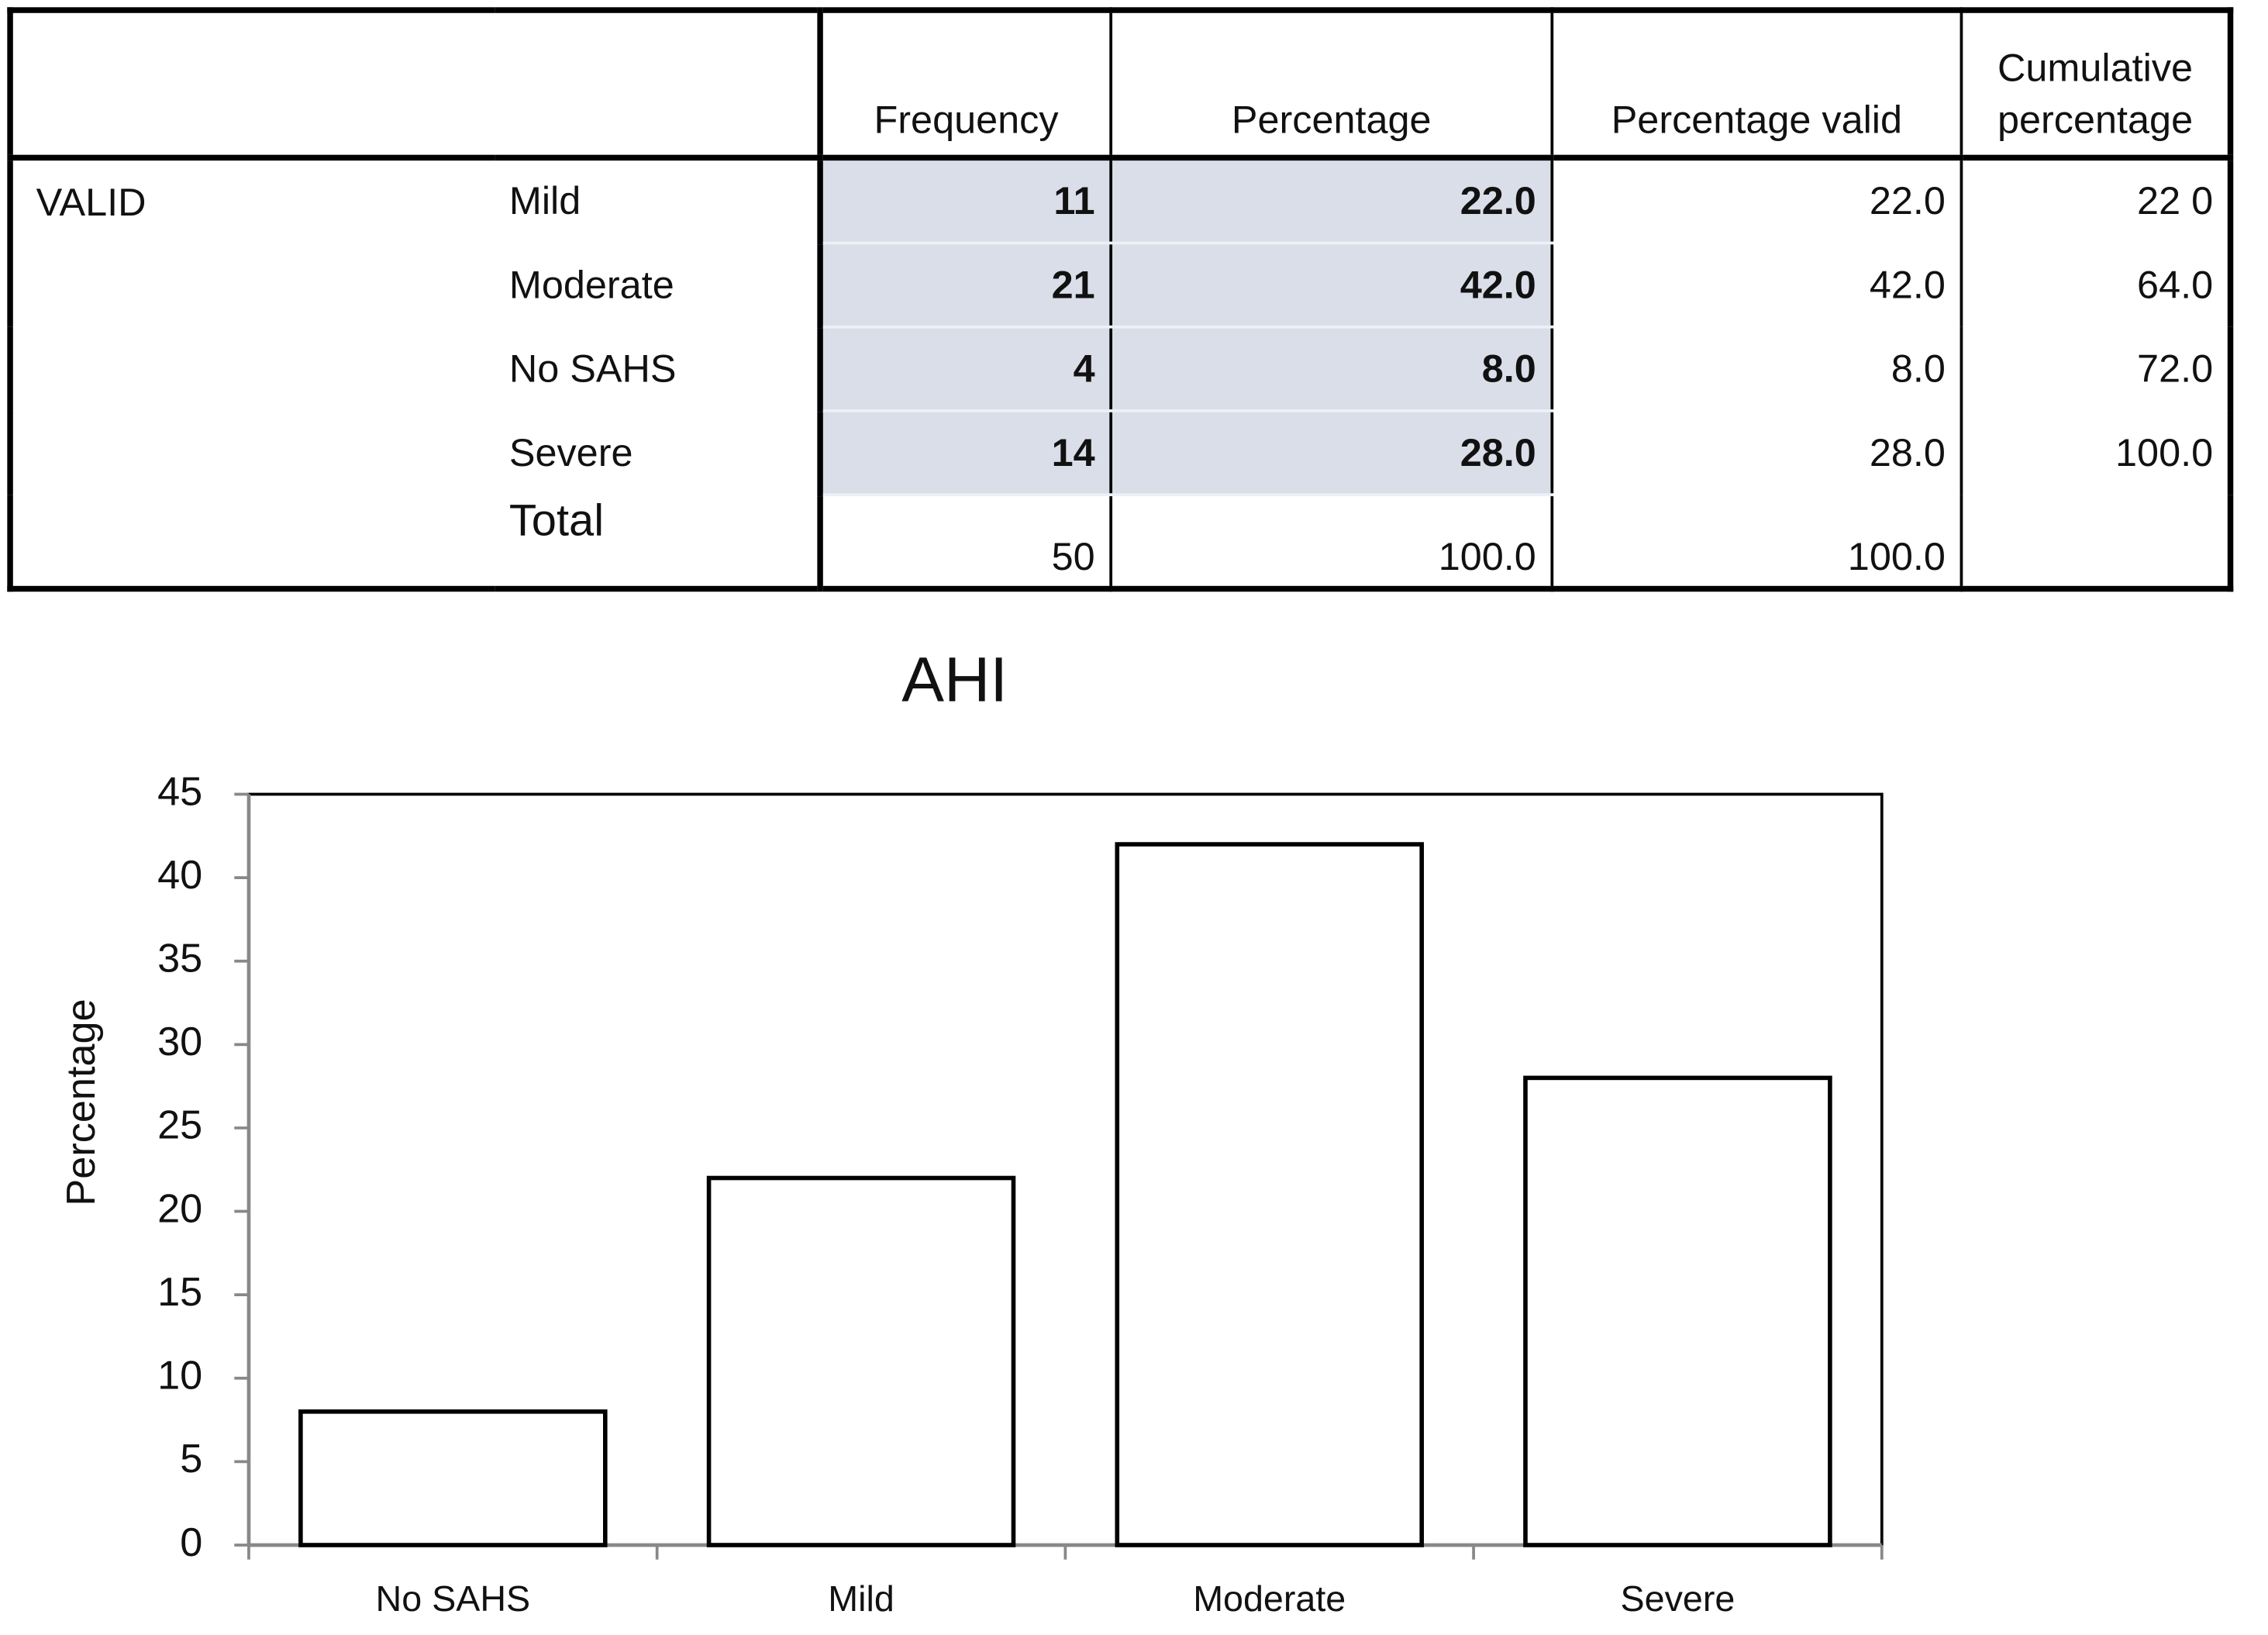 This screenshot has height=1635, width=2268. What do you see at coordinates (180, 875) in the screenshot?
I see `y-tick-label: 40` at bounding box center [180, 875].